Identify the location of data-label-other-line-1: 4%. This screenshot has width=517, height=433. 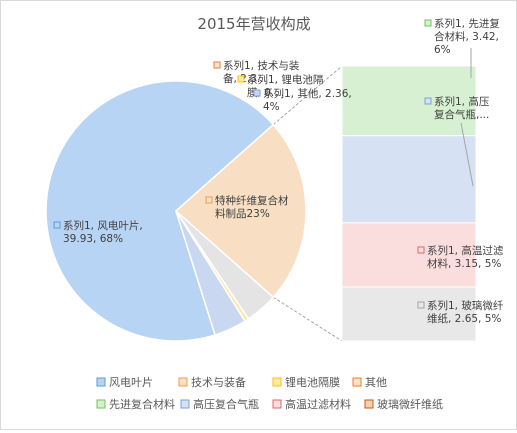
(271, 107).